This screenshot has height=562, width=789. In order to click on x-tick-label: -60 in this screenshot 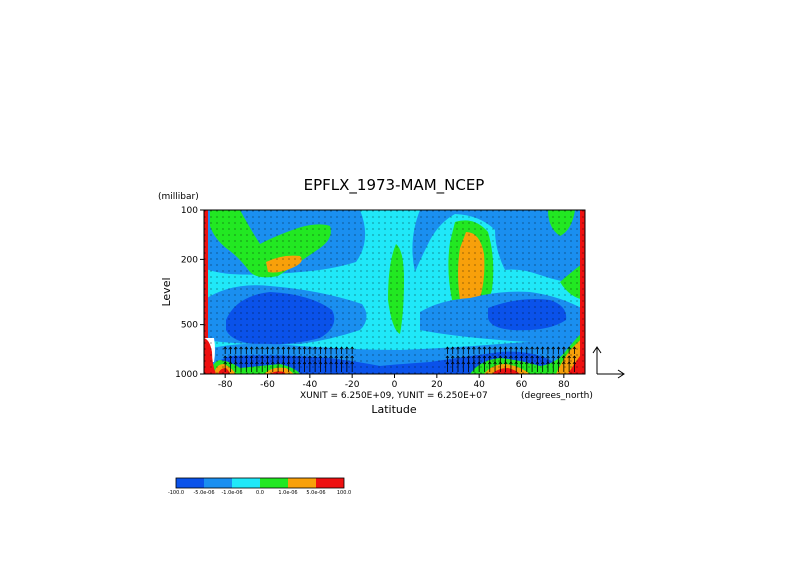, I will do `click(267, 385)`.